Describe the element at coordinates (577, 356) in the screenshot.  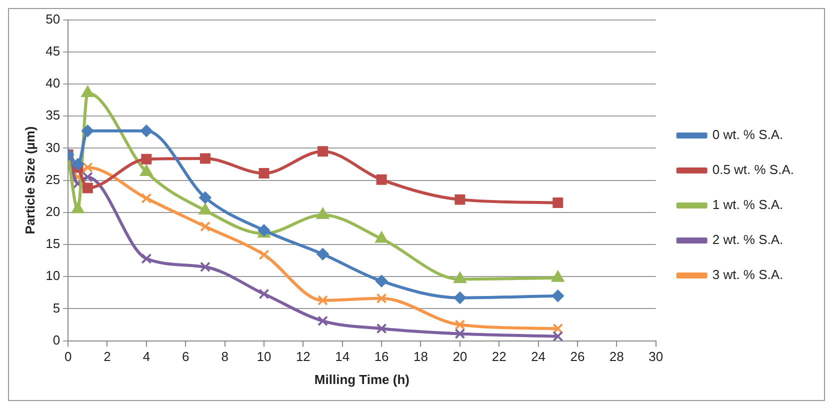
I see `x-tick-label: 26` at that location.